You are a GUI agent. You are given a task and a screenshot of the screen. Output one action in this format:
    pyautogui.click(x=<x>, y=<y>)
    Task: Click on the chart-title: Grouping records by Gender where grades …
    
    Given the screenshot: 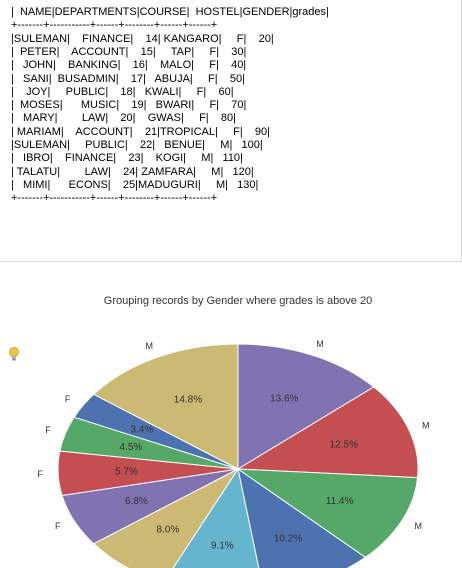 What is the action you would take?
    pyautogui.click(x=238, y=301)
    